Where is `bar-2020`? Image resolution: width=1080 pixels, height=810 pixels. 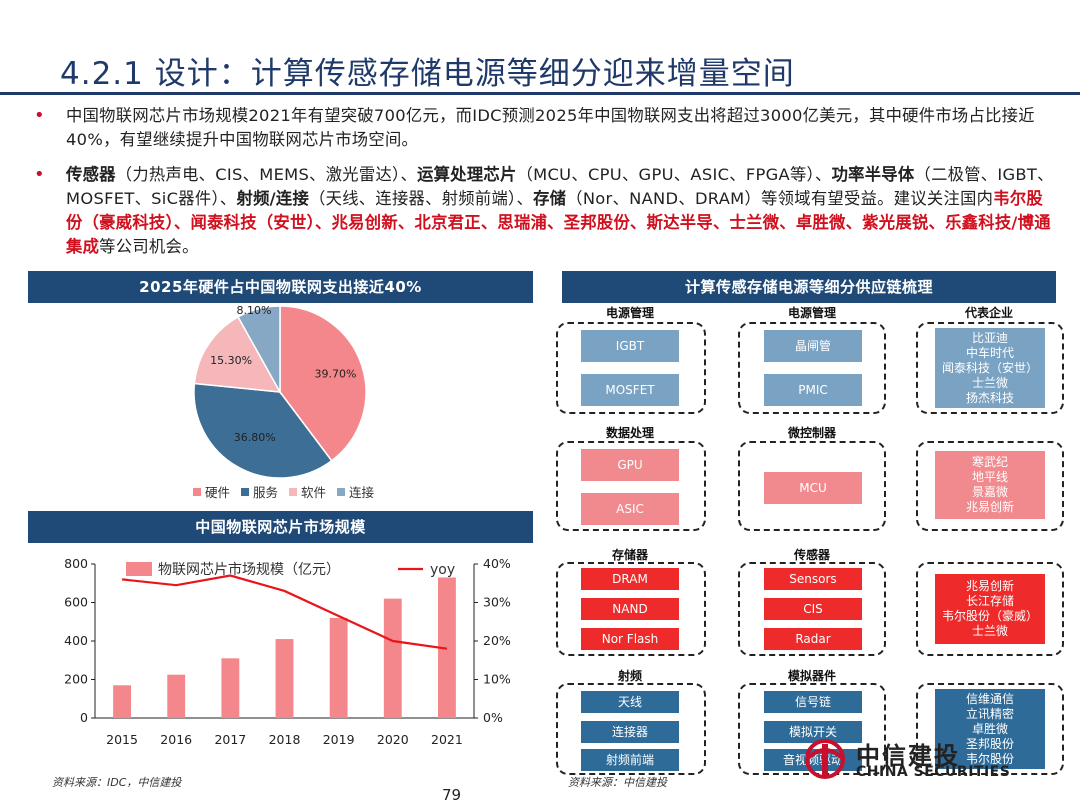 bar-2020 is located at coordinates (392, 658).